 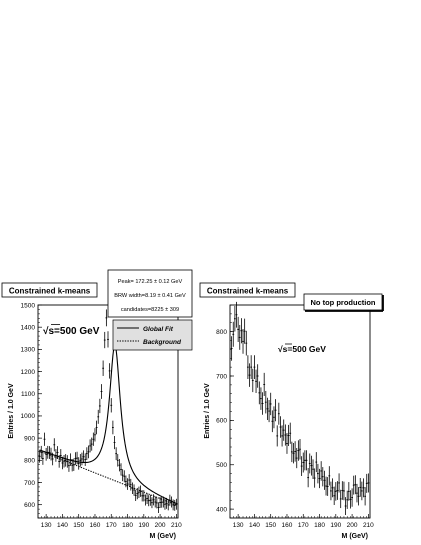 I want to click on x-tick-label: 210, so click(x=176, y=525).